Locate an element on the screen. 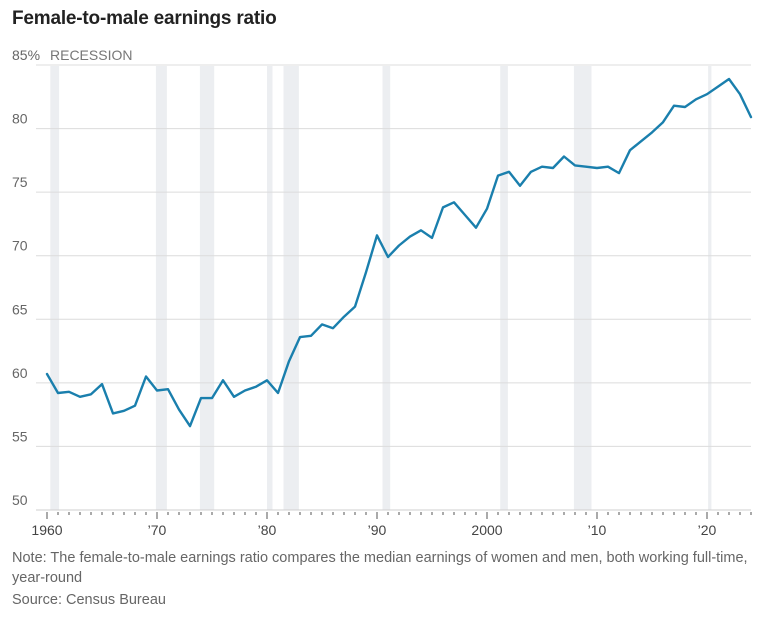 The width and height of the screenshot is (768, 620). y-tick-label: 85% is located at coordinates (26, 55).